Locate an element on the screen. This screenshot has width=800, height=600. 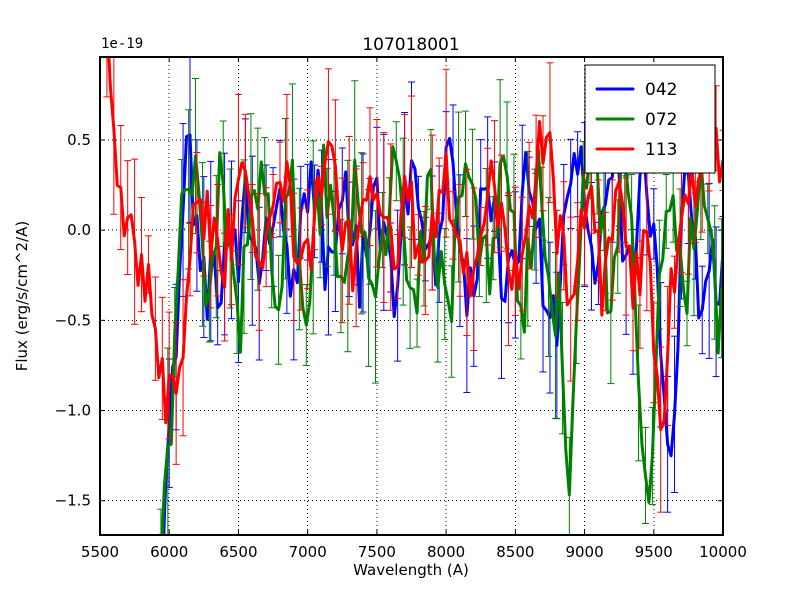
legend-label-113: 113 is located at coordinates (661, 150).